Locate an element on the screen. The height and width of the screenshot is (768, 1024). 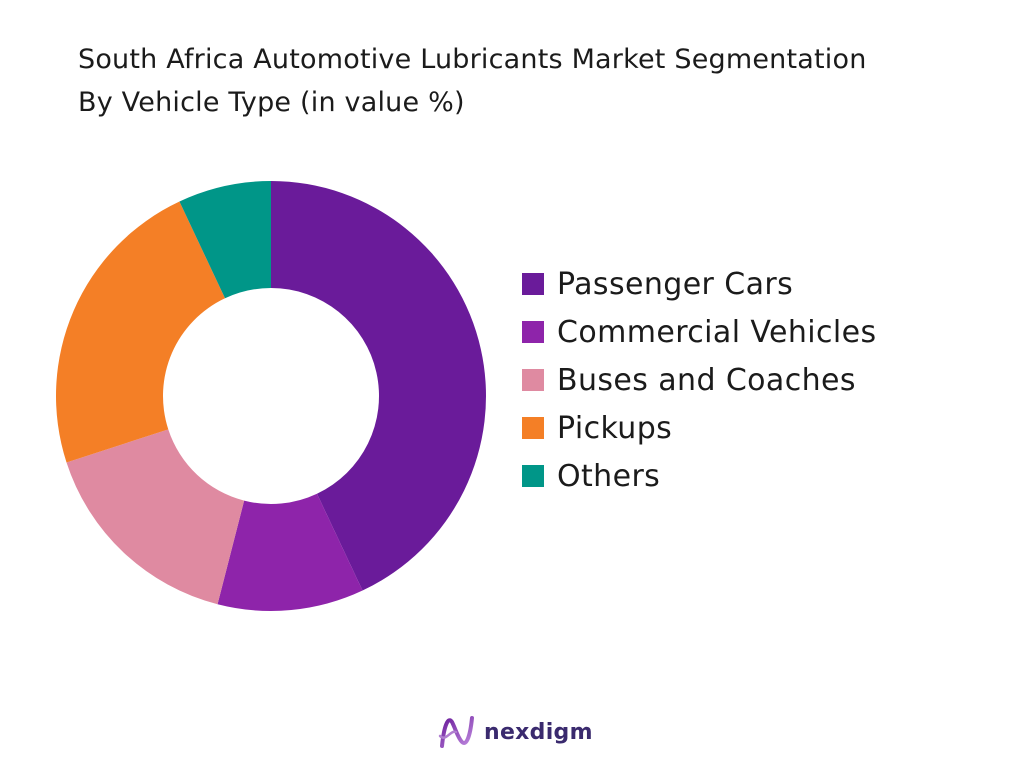
legend-label-others: Others is located at coordinates (609, 476).